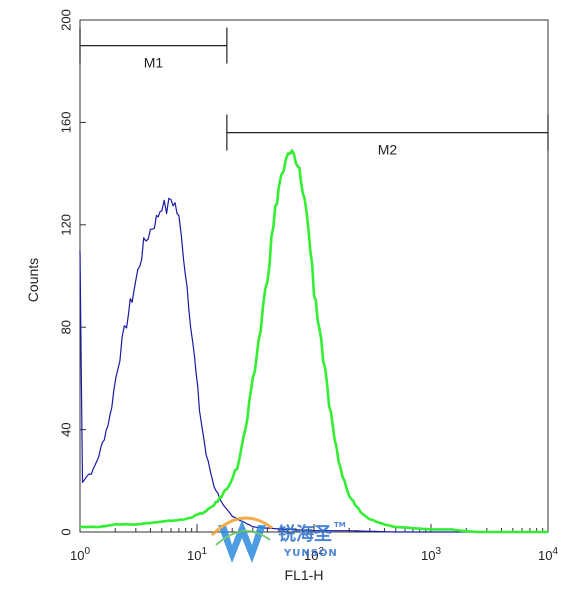  What do you see at coordinates (66, 327) in the screenshot?
I see `y-tick-label: 80` at bounding box center [66, 327].